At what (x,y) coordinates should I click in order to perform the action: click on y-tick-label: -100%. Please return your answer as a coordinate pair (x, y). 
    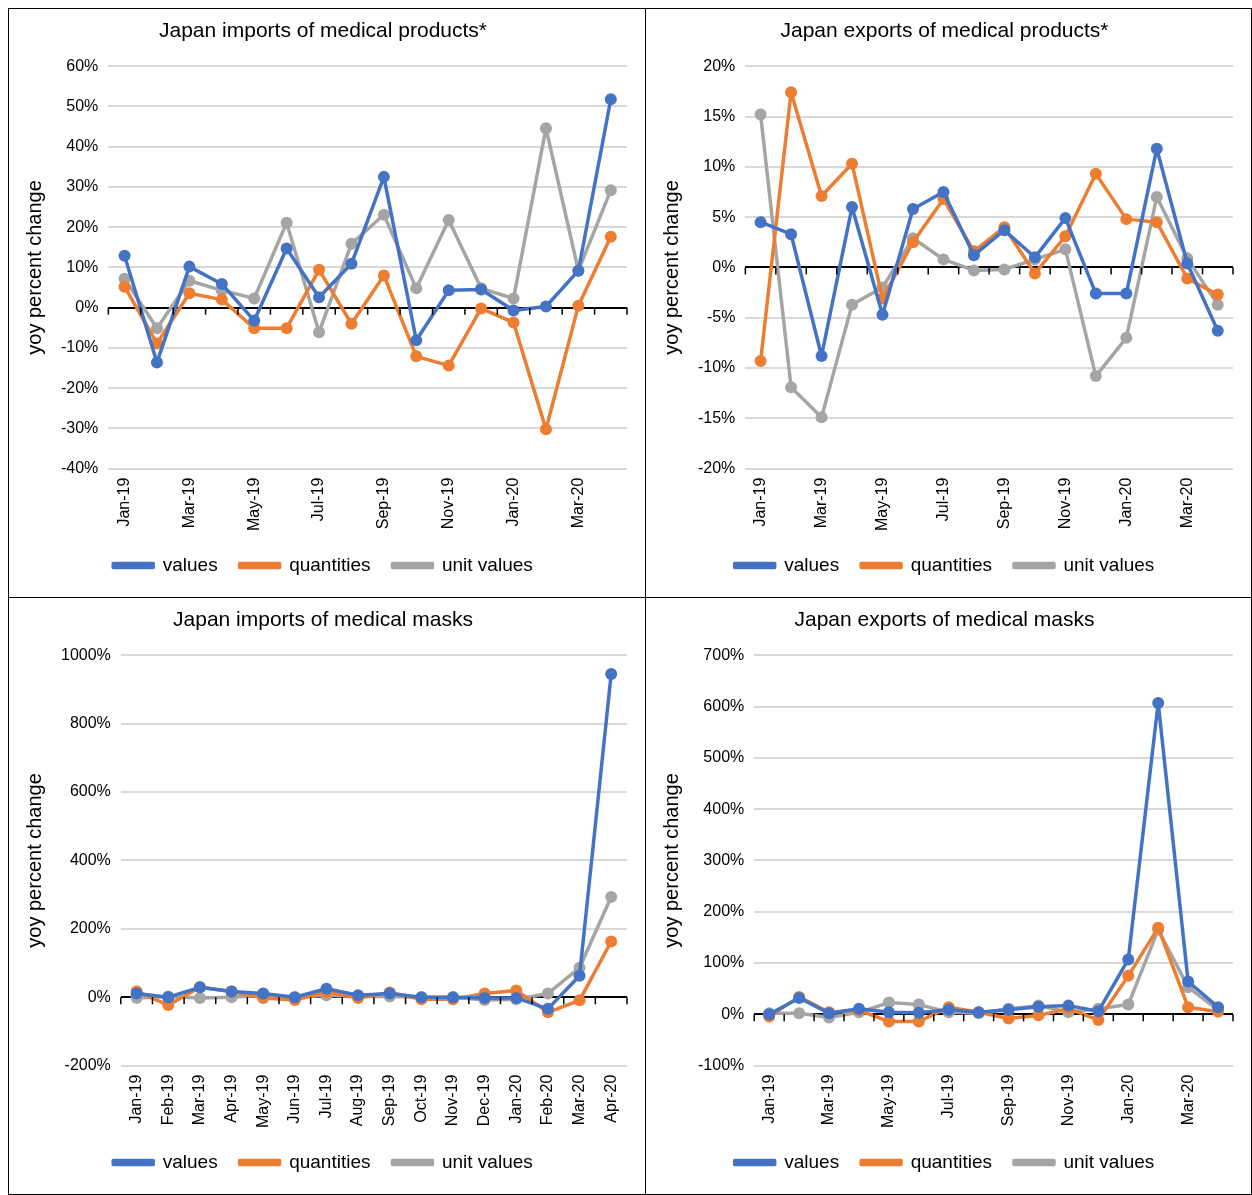
    Looking at the image, I should click on (721, 1065).